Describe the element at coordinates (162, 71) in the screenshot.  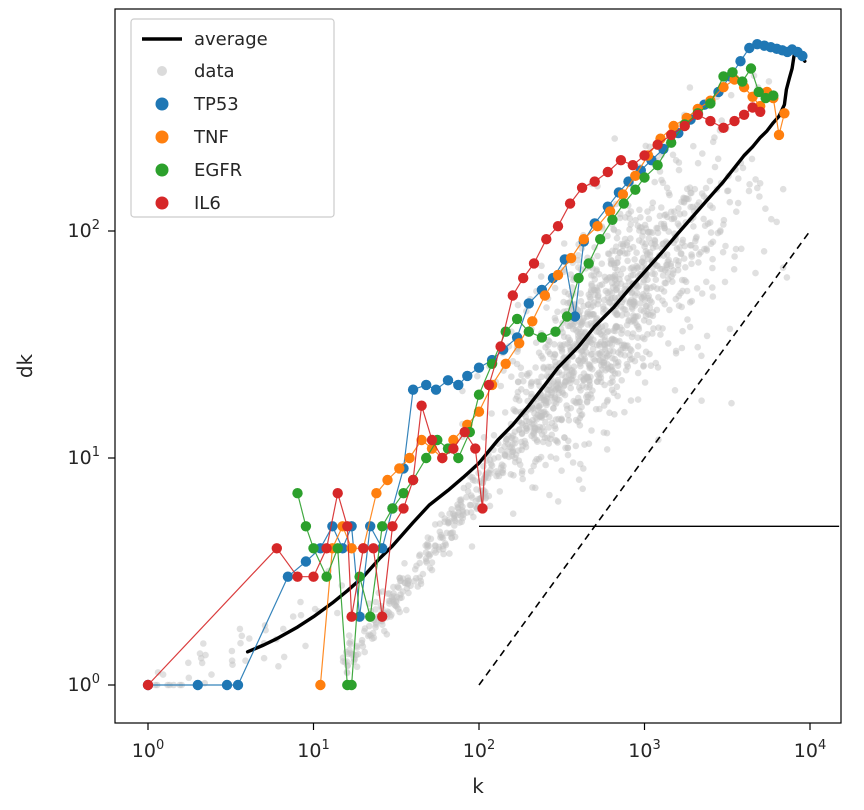
I see `legend-data-marker` at that location.